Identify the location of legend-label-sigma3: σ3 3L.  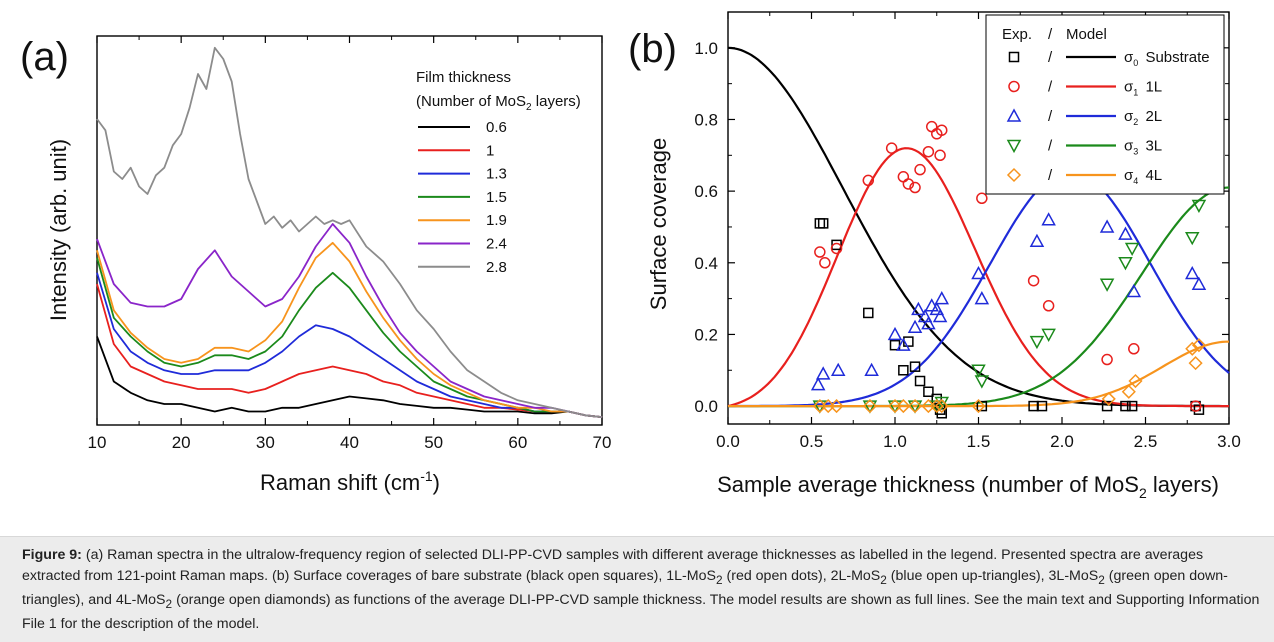
(1143, 147).